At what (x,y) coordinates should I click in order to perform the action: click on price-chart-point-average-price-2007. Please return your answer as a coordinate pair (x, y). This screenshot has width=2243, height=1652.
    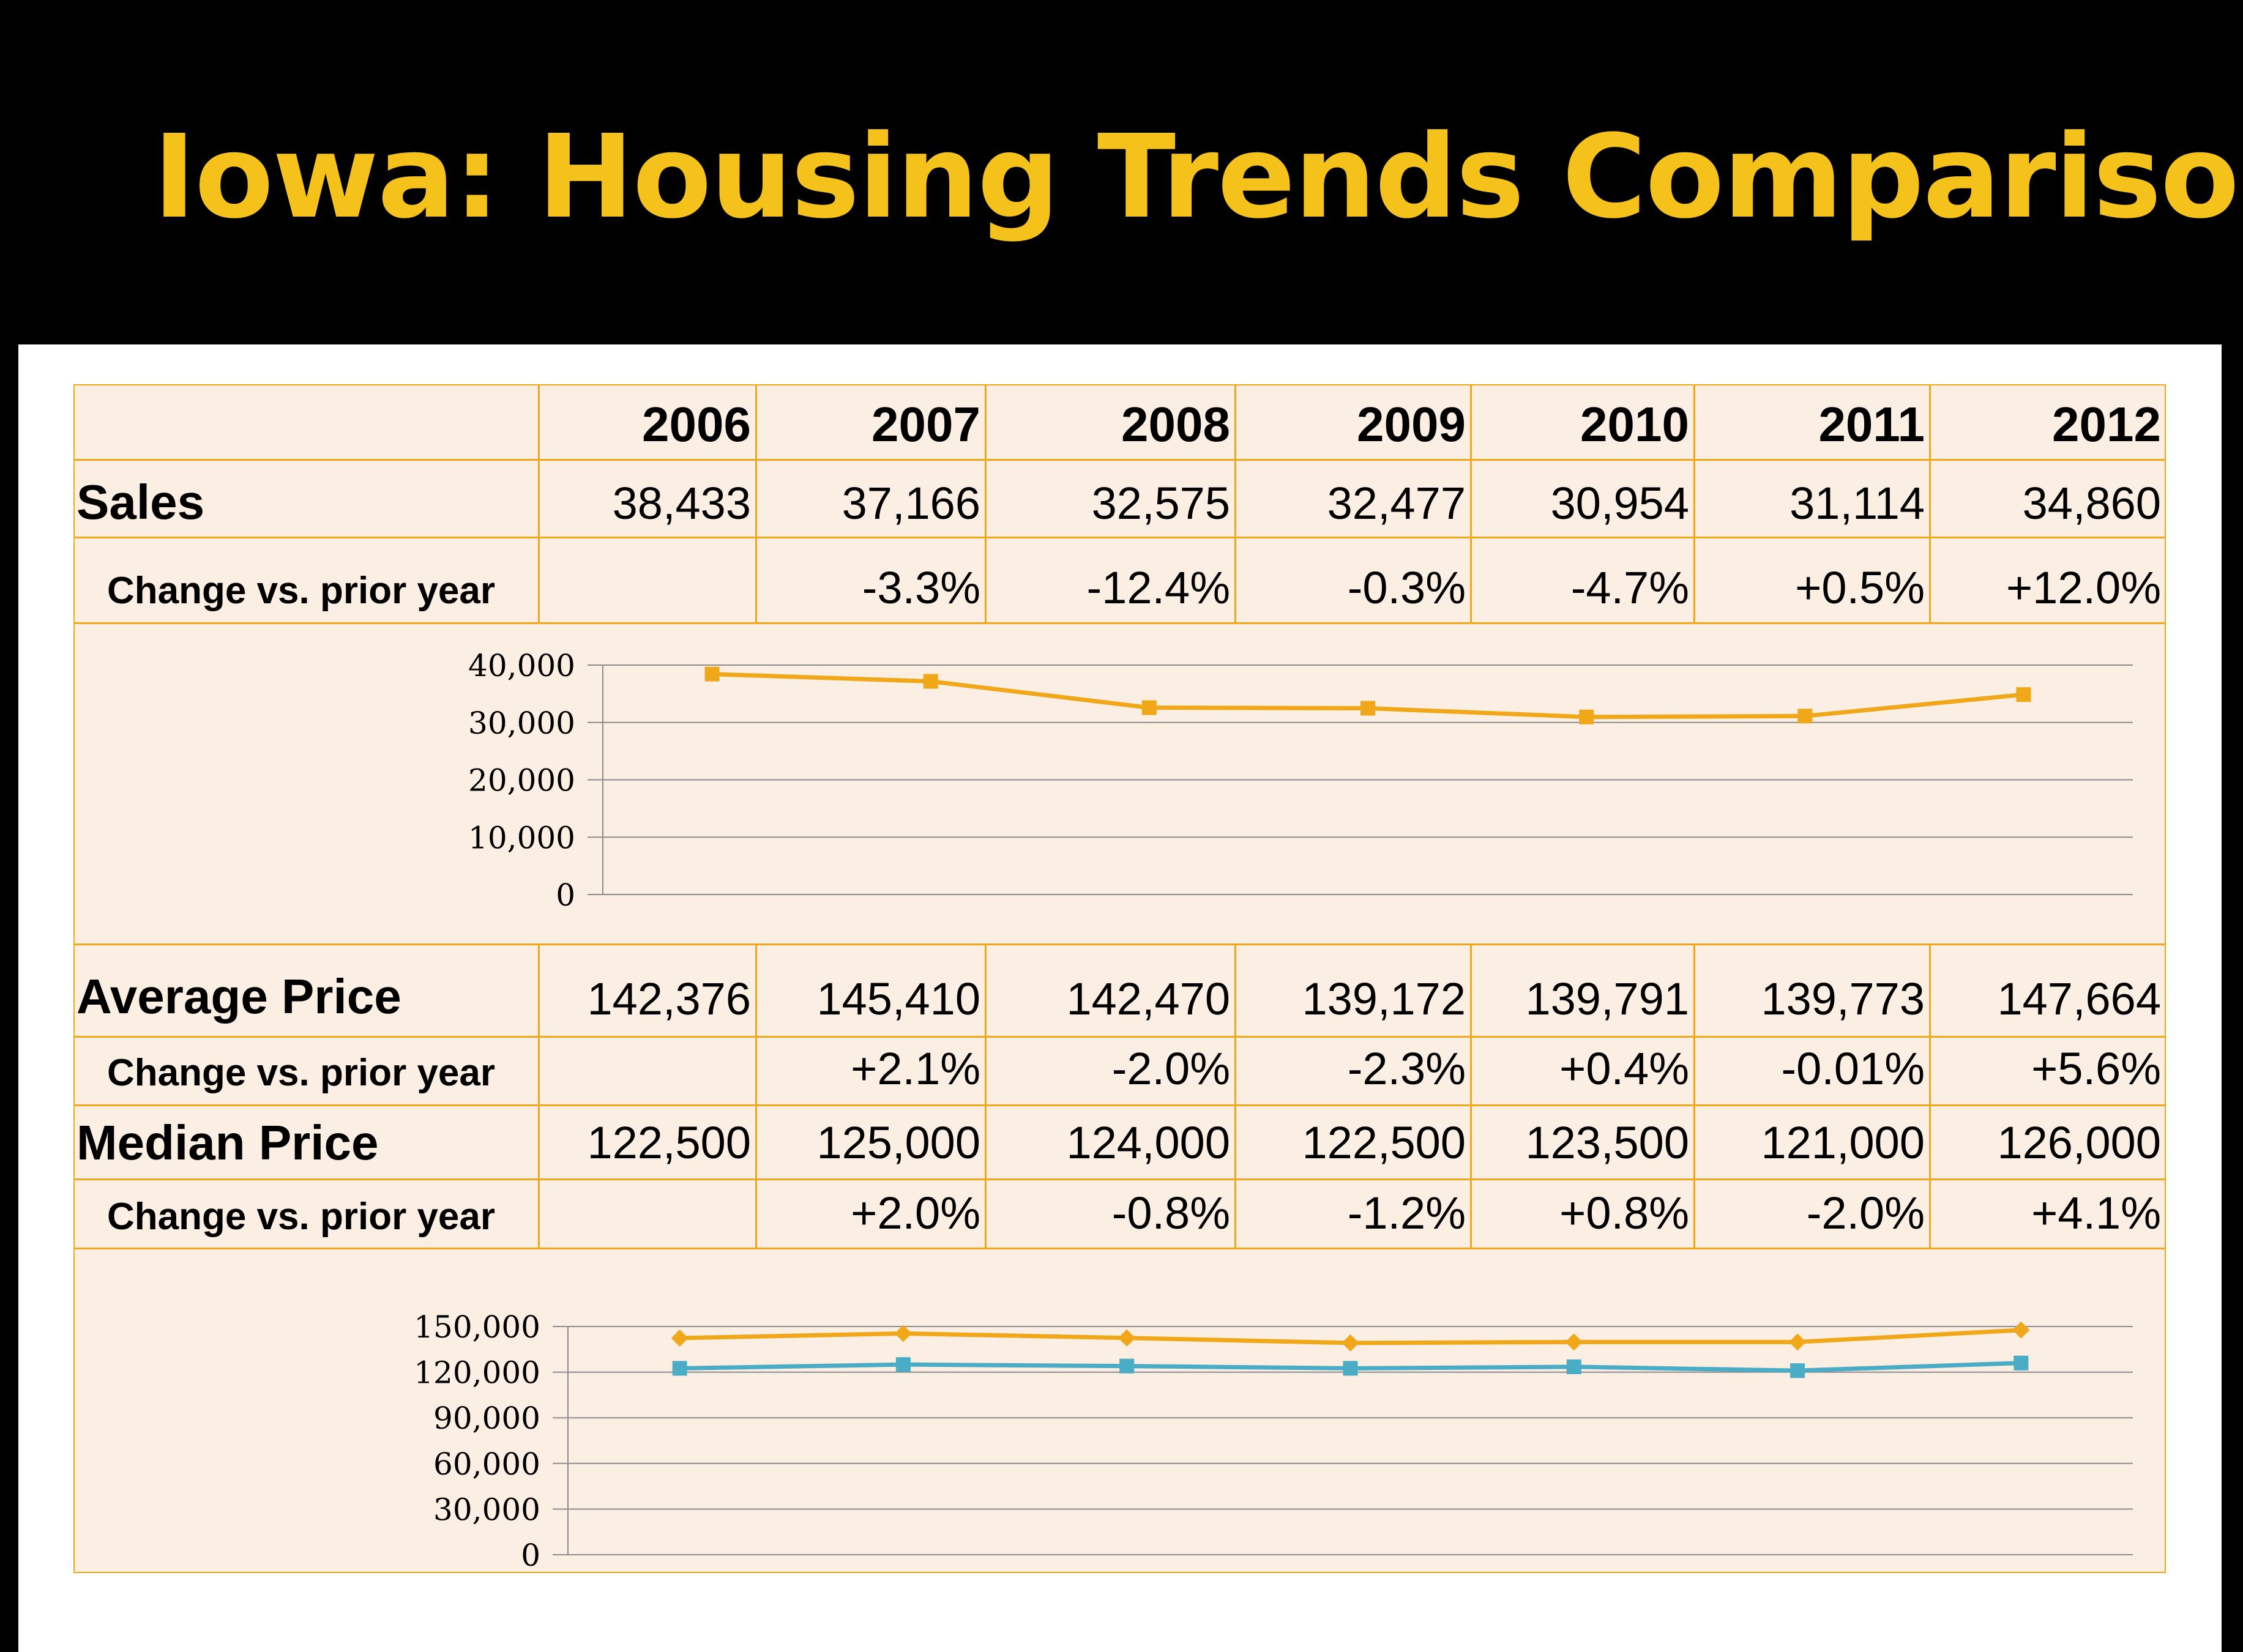
    Looking at the image, I should click on (903, 1333).